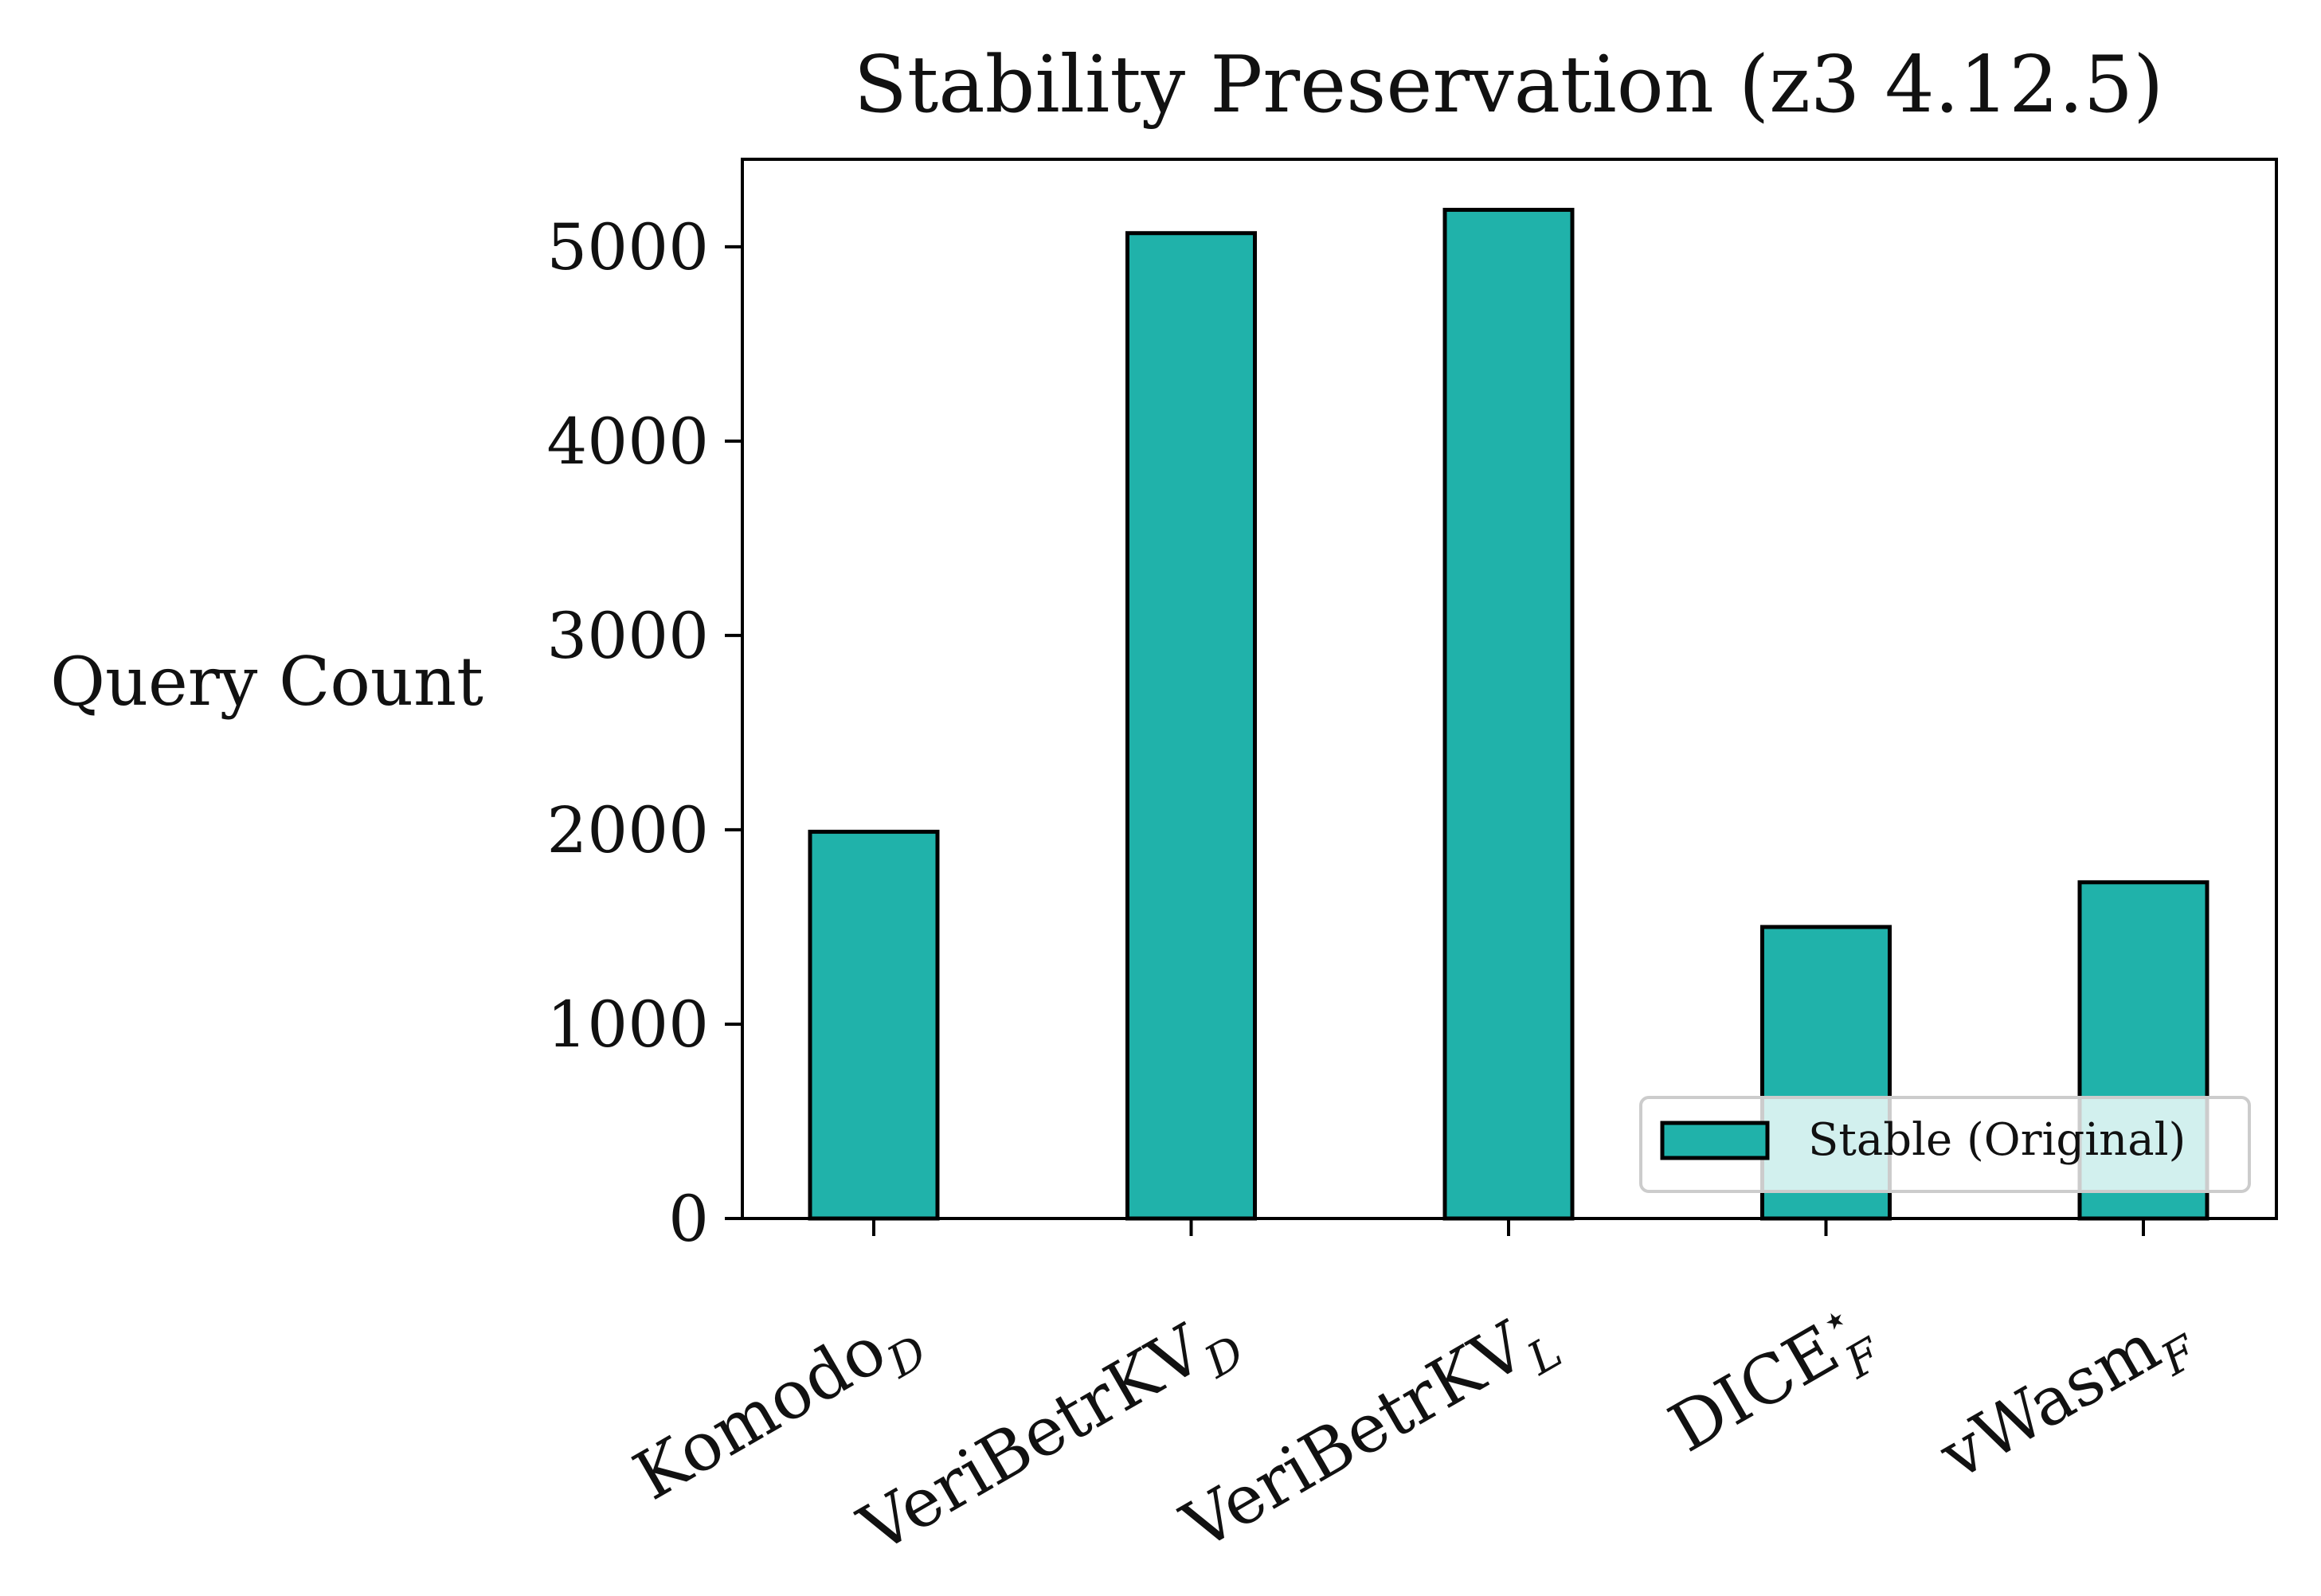 The height and width of the screenshot is (1596, 2321). Describe the element at coordinates (1772, 1383) in the screenshot. I see `x-tick-label: DICE⋆F` at that location.